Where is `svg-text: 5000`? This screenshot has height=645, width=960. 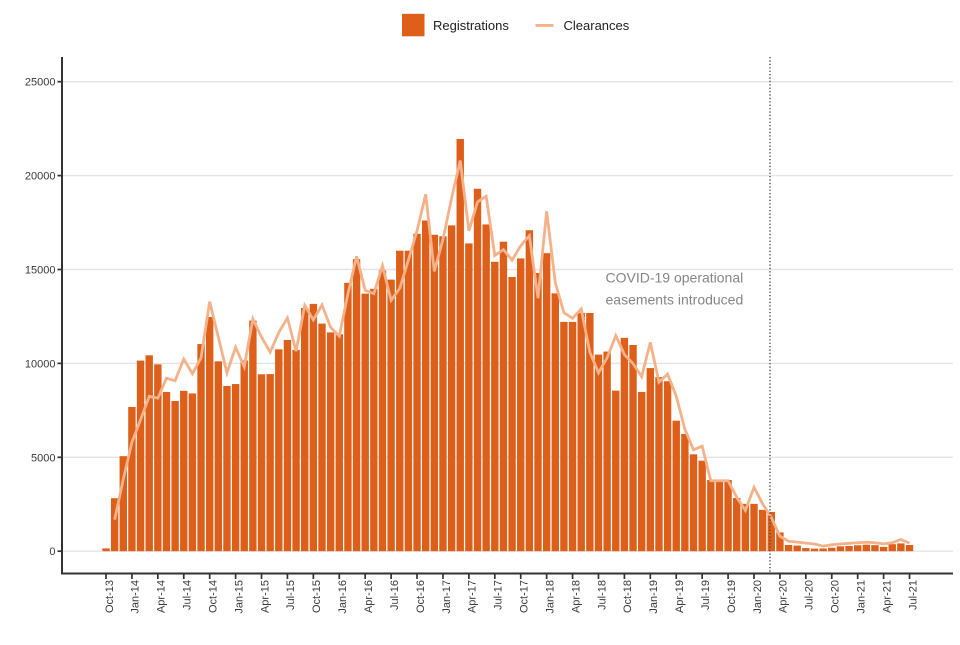
svg-text: 5000 is located at coordinates (43, 458).